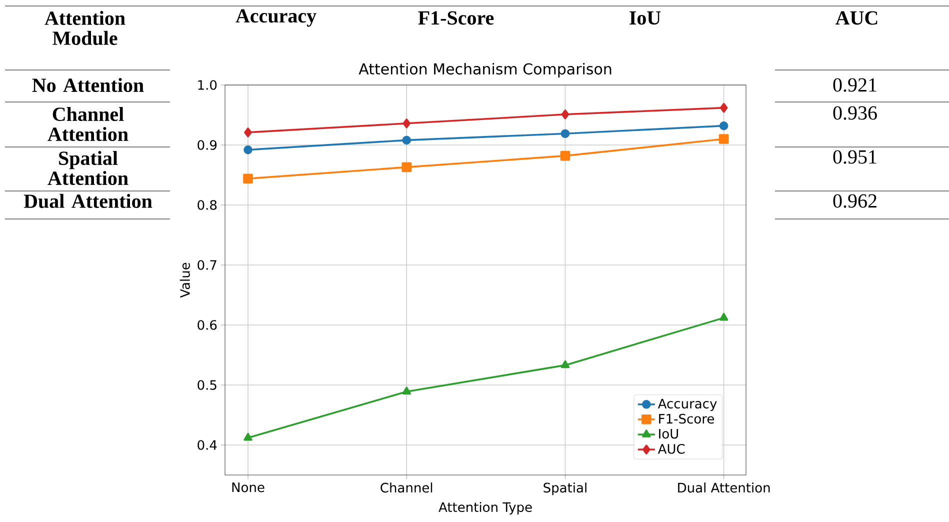 This screenshot has height=522, width=949. I want to click on legend-label: AUC, so click(671, 449).